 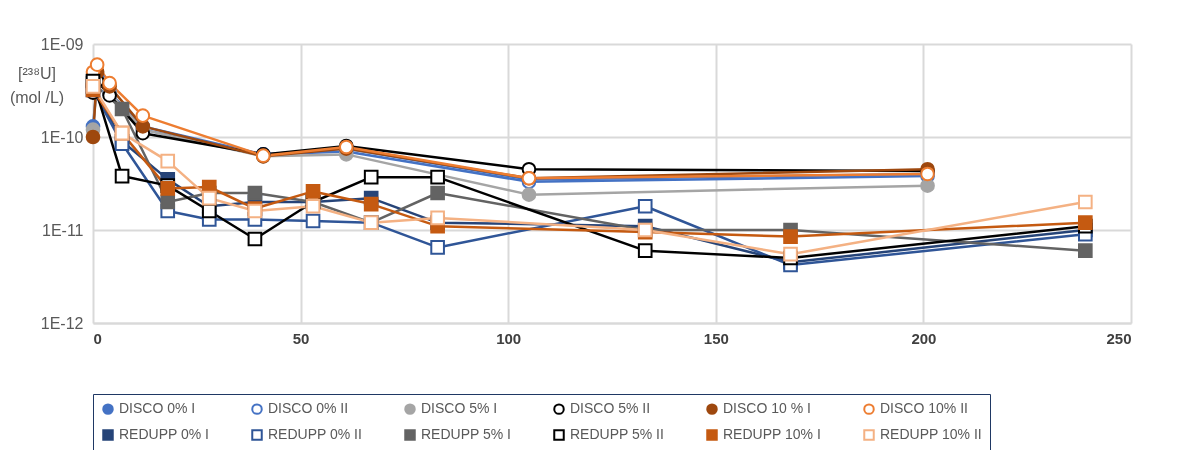 I want to click on legend-label: DISCO 5% II, so click(x=610, y=408).